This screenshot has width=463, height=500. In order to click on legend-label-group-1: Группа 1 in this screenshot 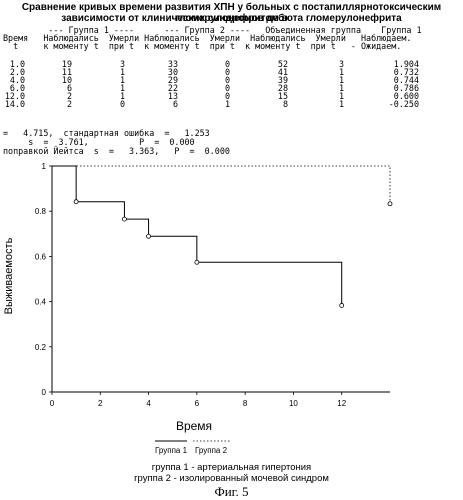, I will do `click(171, 450)`.